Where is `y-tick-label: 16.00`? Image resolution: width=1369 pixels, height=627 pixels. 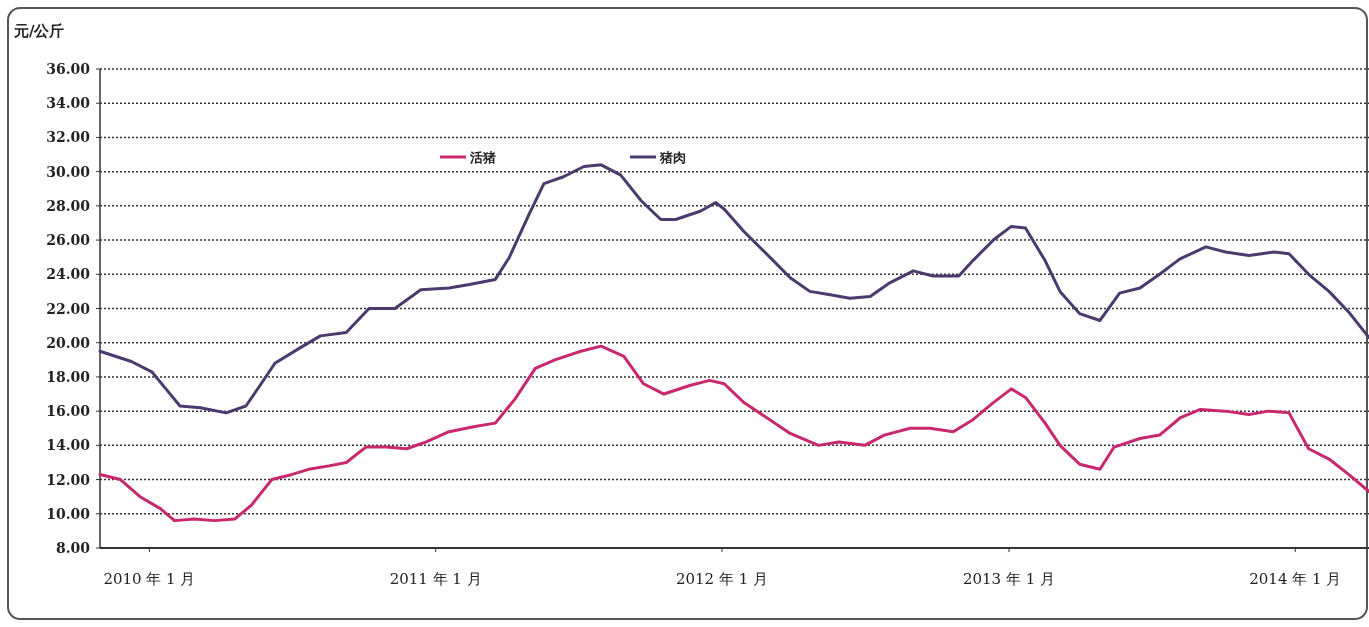 y-tick-label: 16.00 is located at coordinates (68, 411).